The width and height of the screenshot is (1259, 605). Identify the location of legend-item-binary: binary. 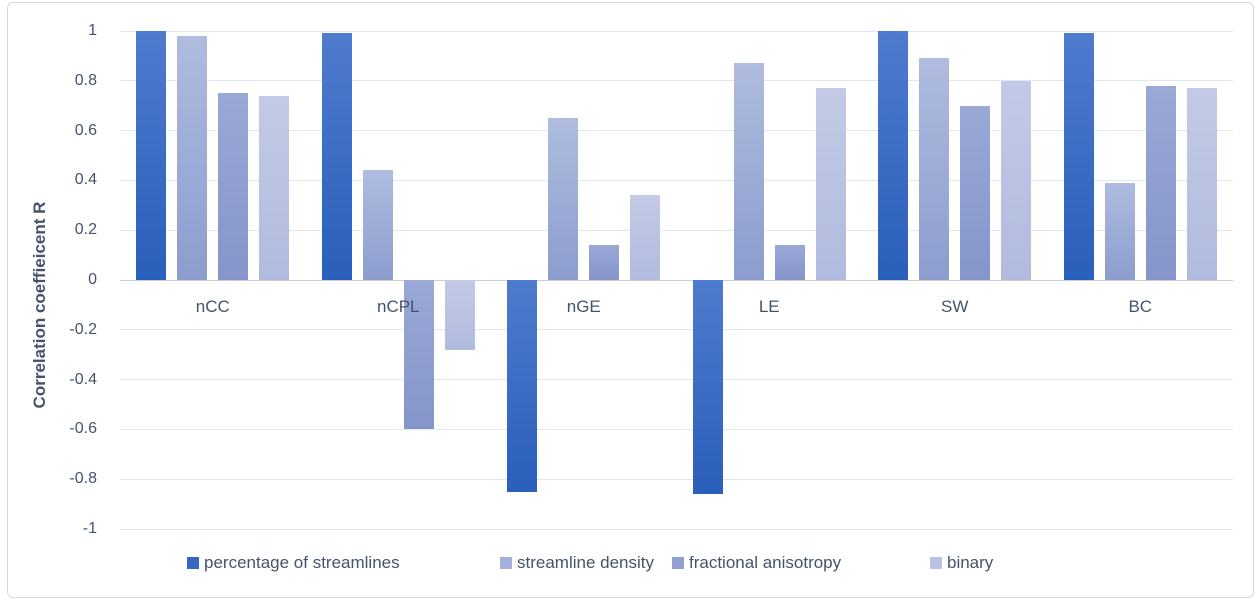
(961, 563).